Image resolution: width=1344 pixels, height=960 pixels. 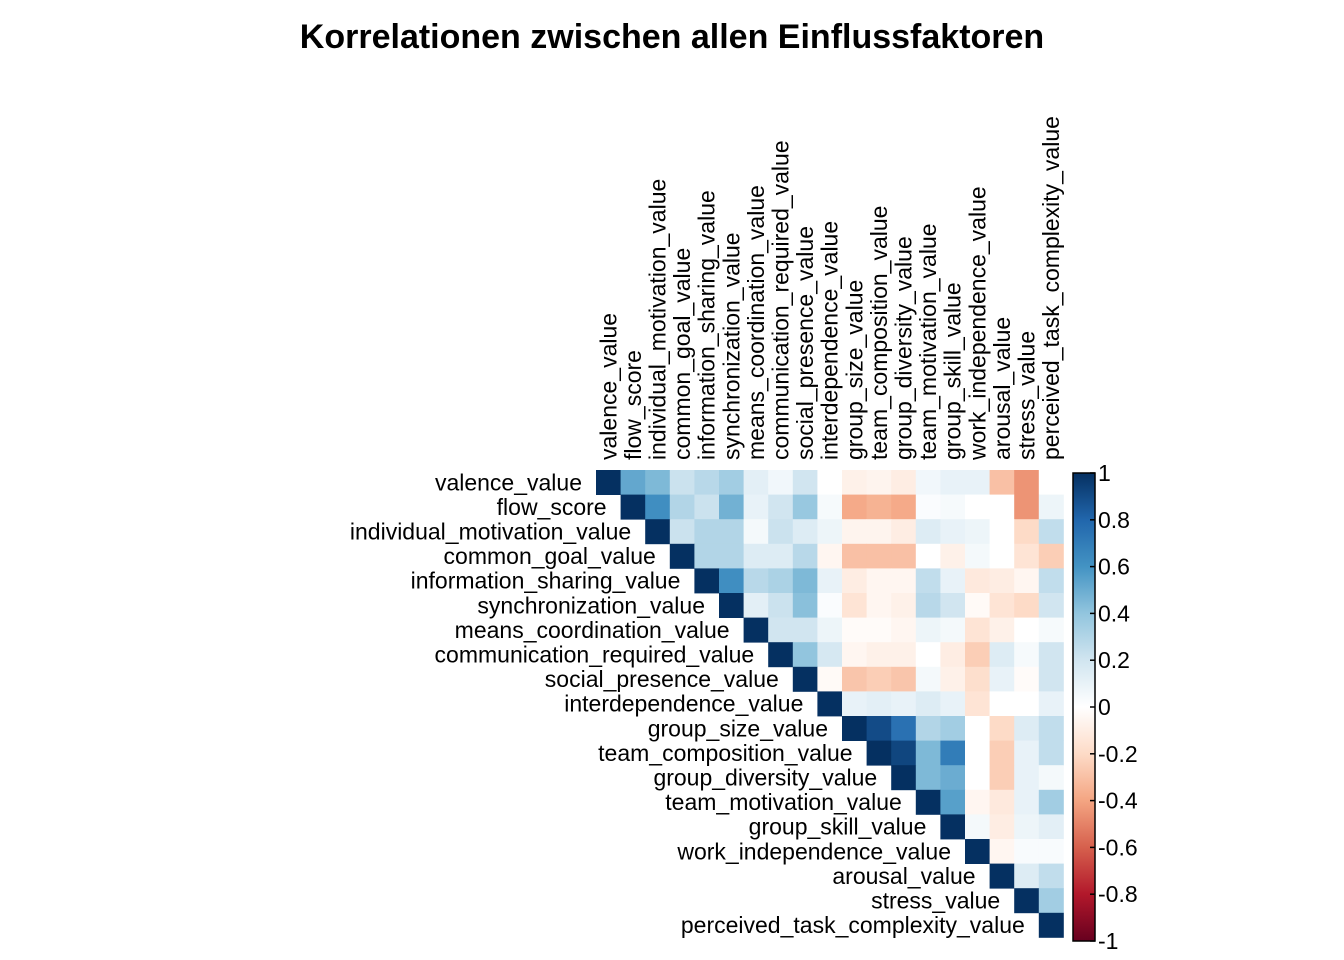 I want to click on colorbar-tick-label: -1, so click(x=1108, y=941).